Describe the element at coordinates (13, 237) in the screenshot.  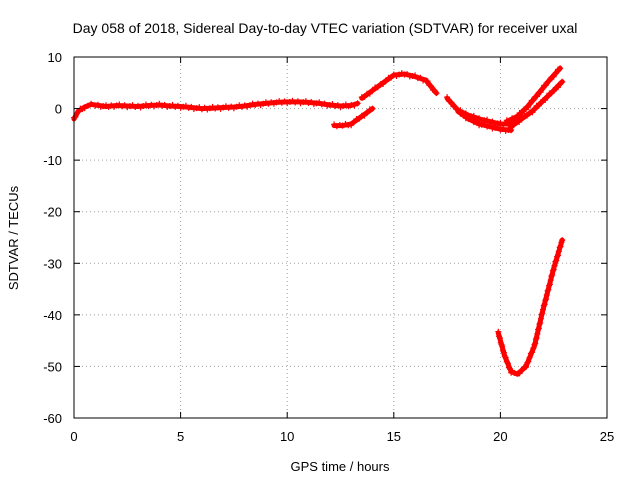
I see `y-axis-label: SDTVAR / TECUs` at that location.